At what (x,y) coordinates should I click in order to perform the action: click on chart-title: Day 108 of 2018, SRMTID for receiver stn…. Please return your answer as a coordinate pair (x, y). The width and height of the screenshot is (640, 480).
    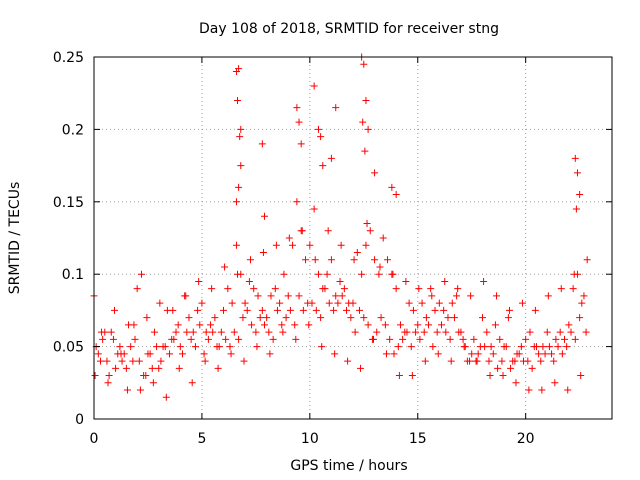
    Looking at the image, I should click on (349, 29).